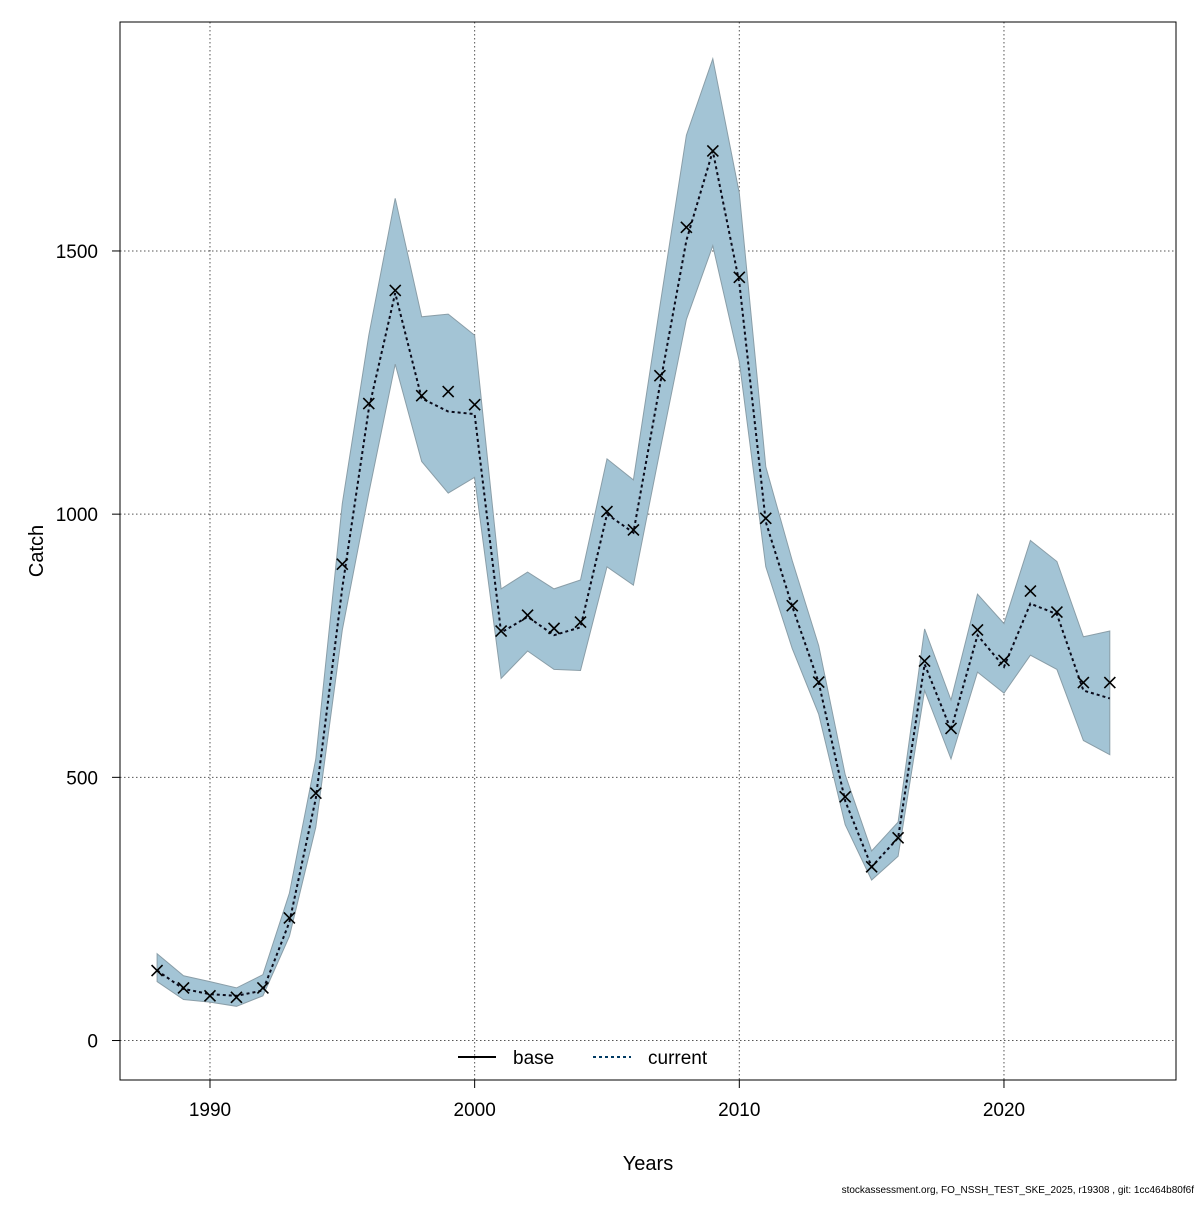  Describe the element at coordinates (607, 1100) in the screenshot. I see `x-axis: 1990 2000 2010 2020` at that location.